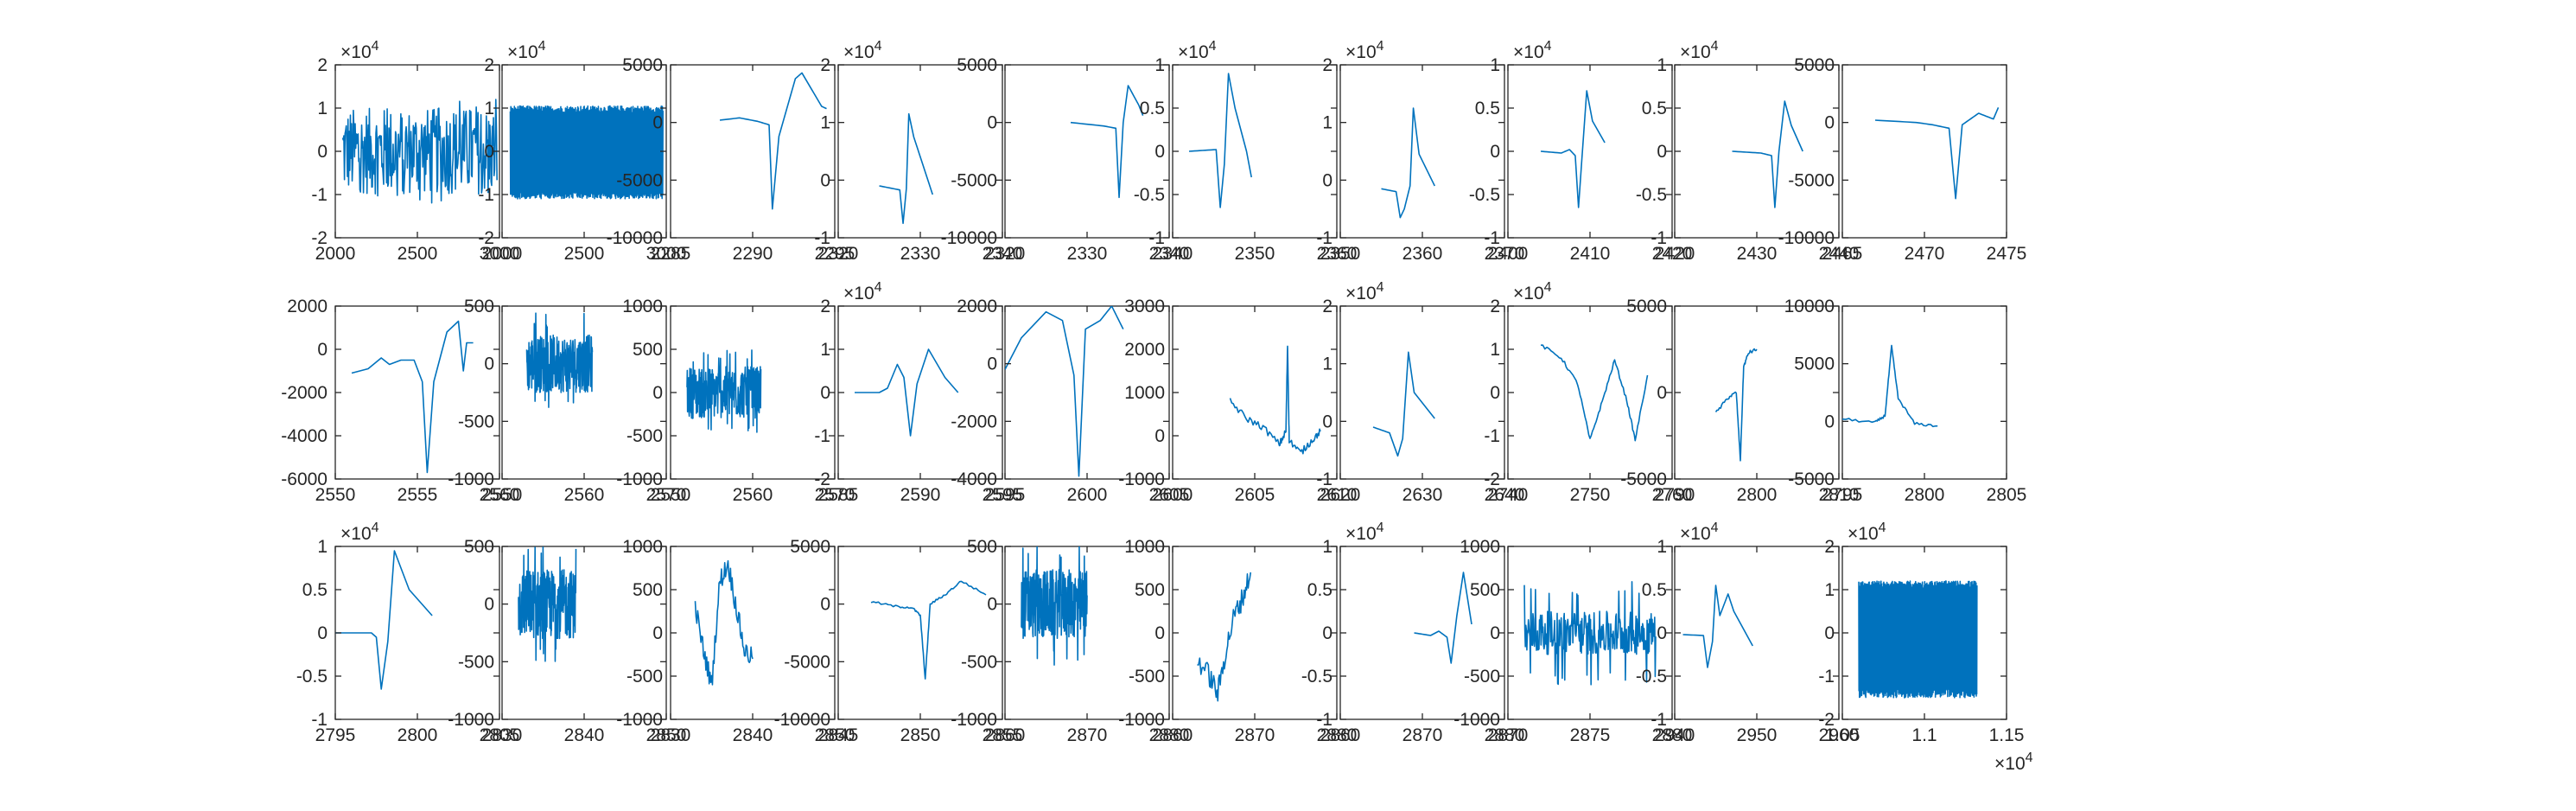 The height and width of the screenshot is (811, 2576). Describe the element at coordinates (335, 495) in the screenshot. I see `x-tick-label: 2550` at that location.